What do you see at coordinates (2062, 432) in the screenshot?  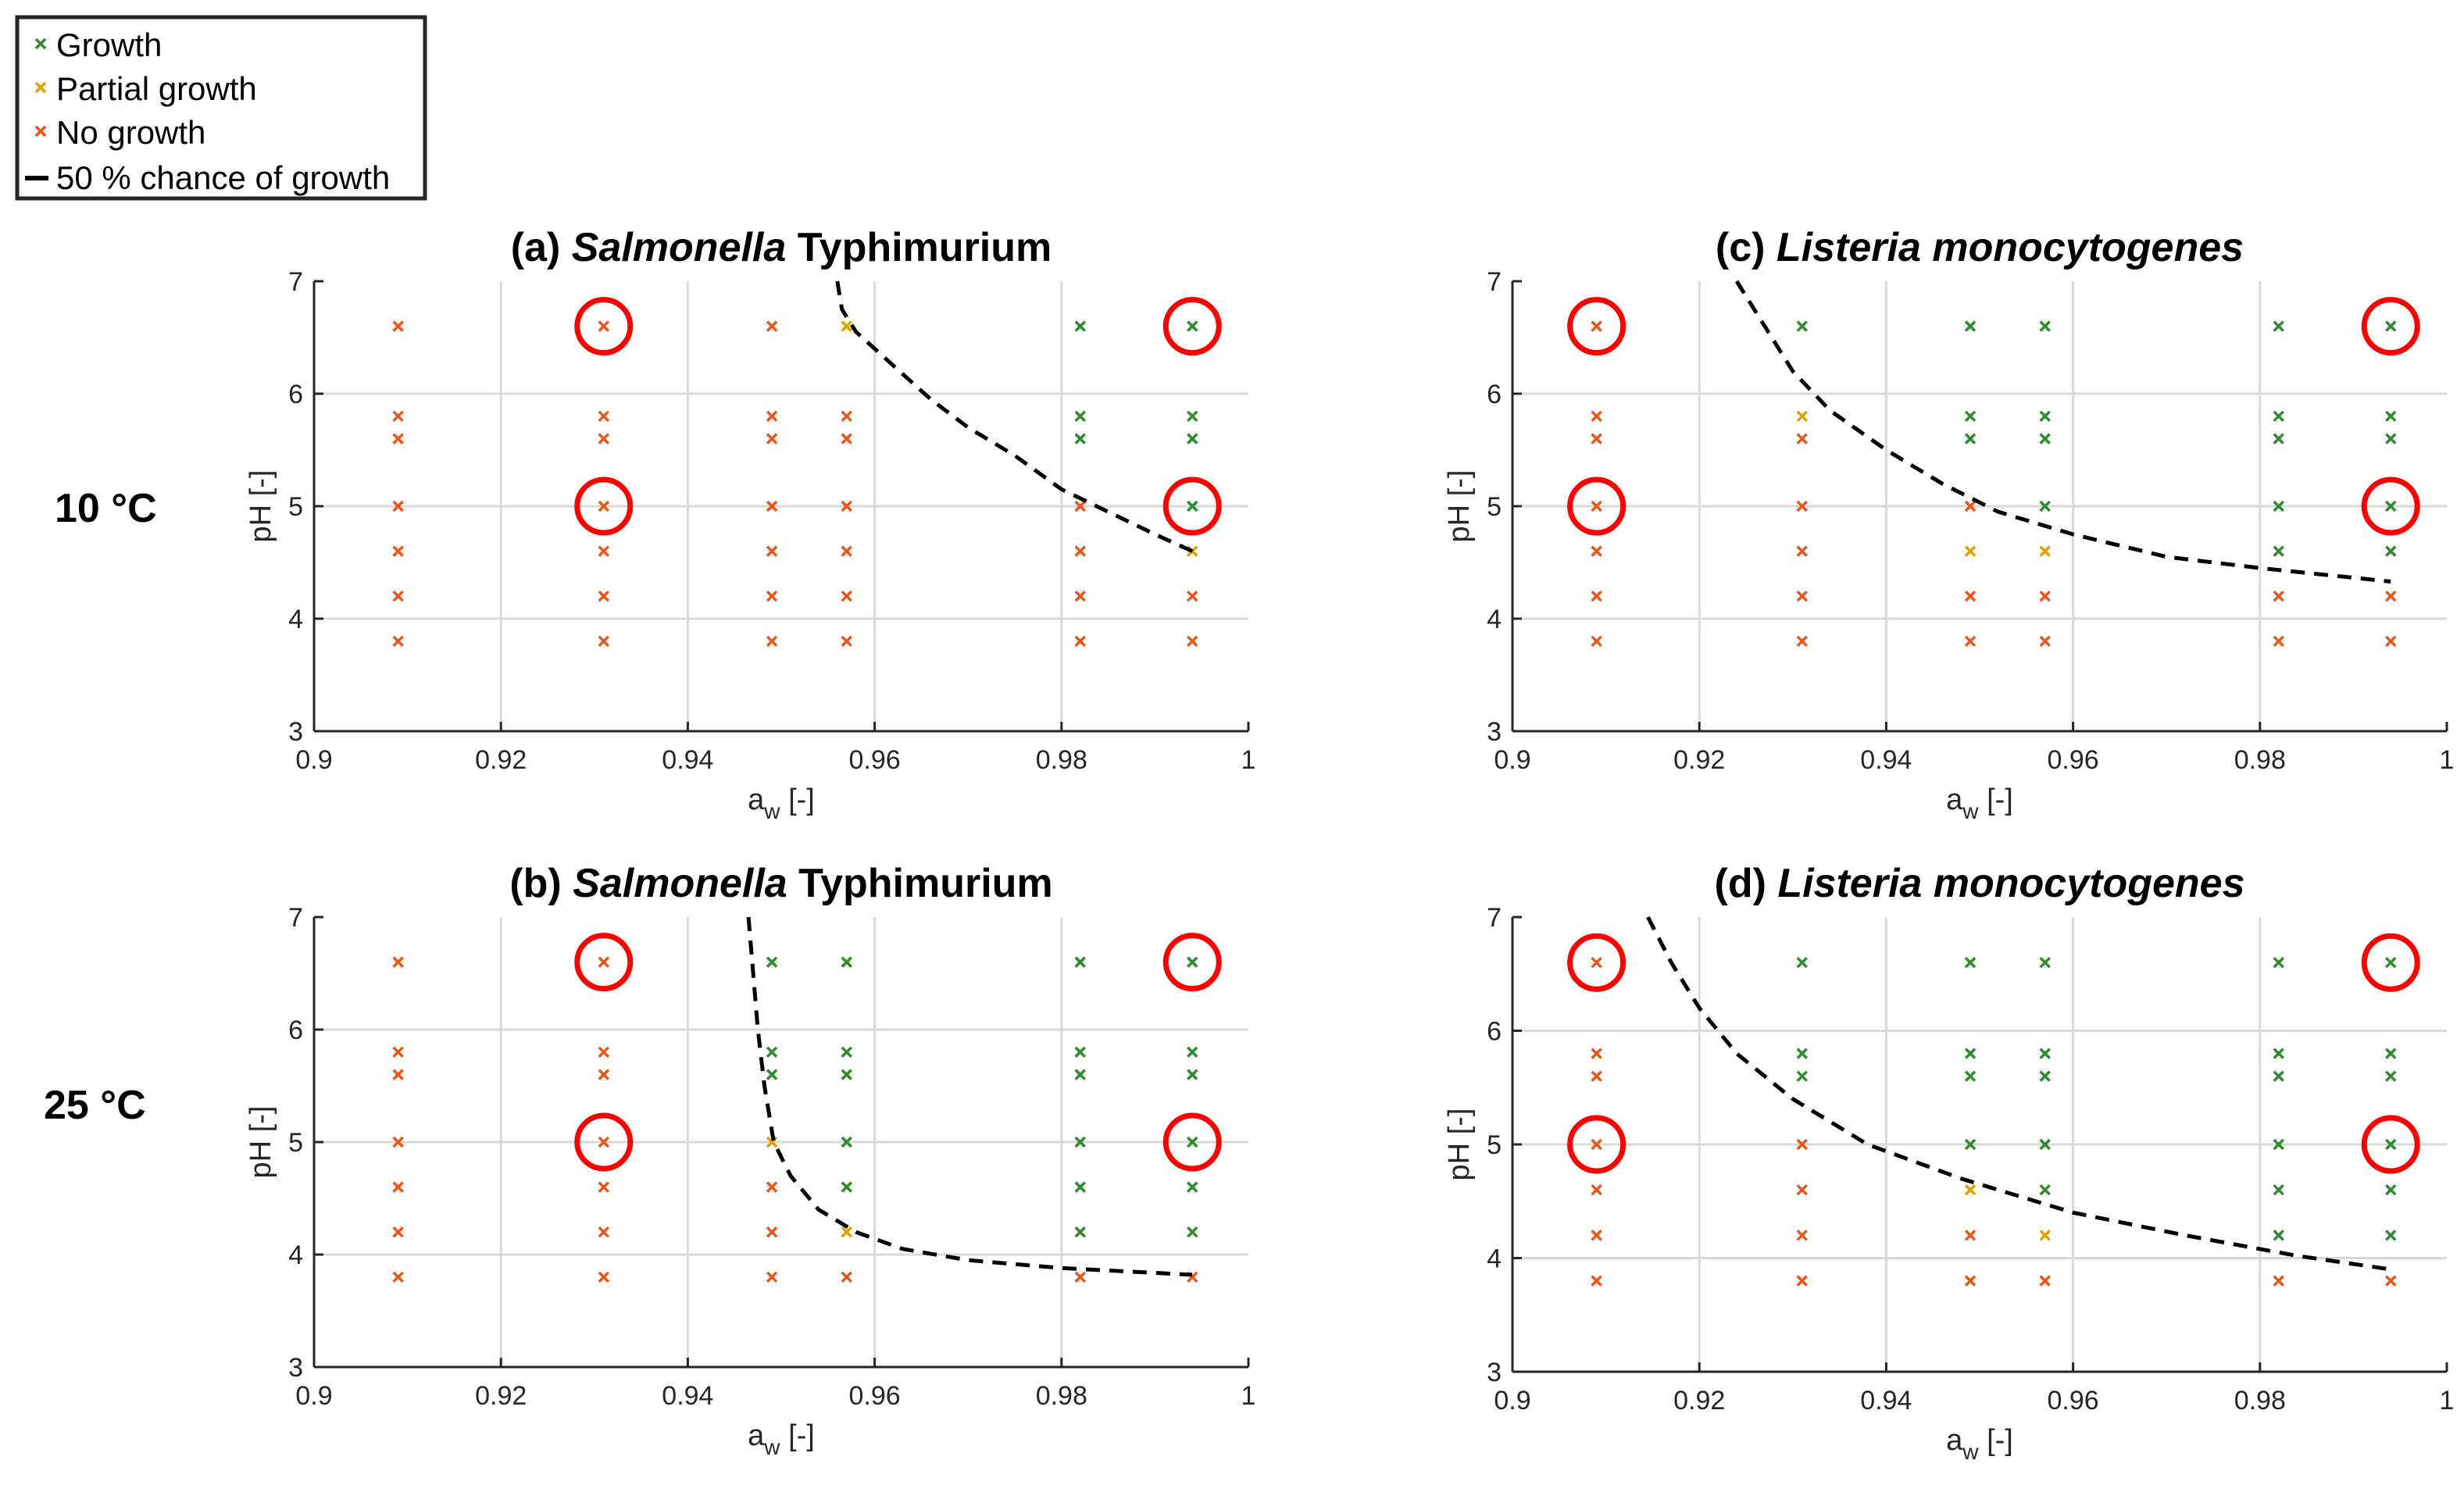 I see `curve-50pct` at bounding box center [2062, 432].